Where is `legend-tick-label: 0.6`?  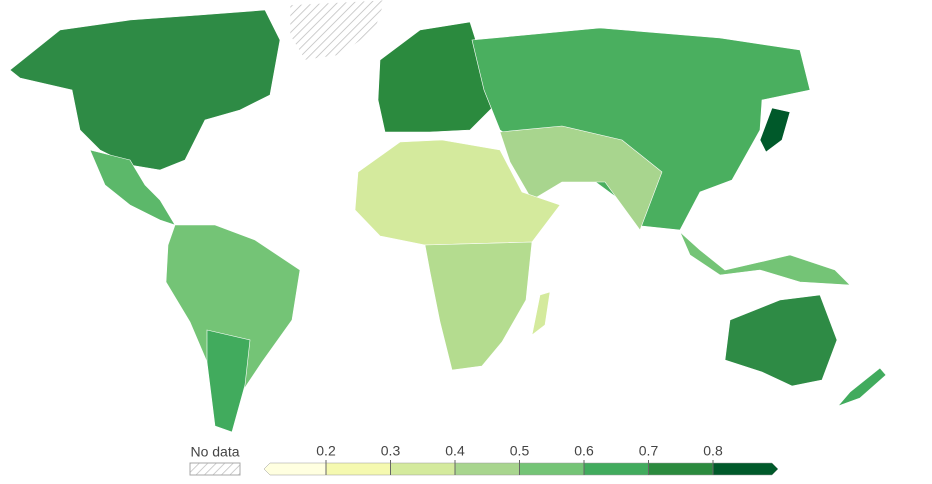
legend-tick-label: 0.6 is located at coordinates (584, 451).